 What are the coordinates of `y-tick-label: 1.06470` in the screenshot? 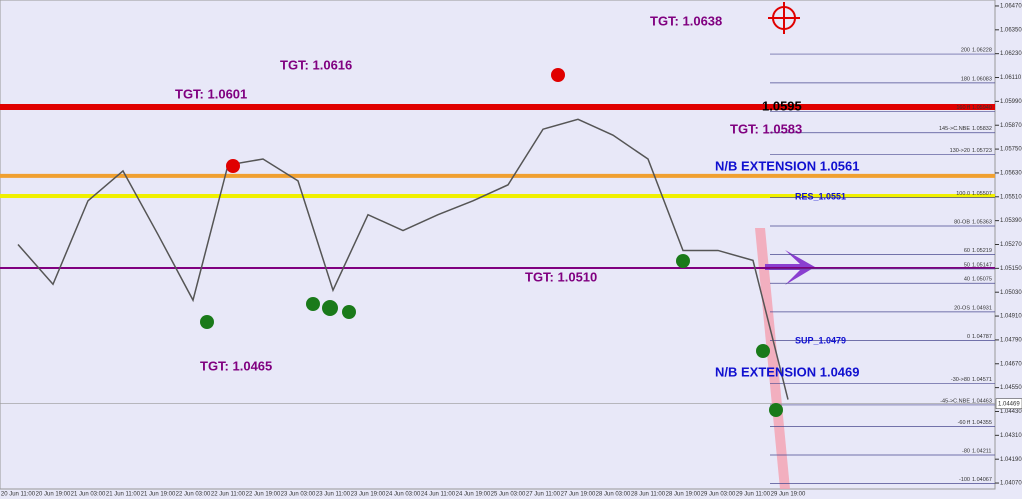 It's located at (1011, 7).